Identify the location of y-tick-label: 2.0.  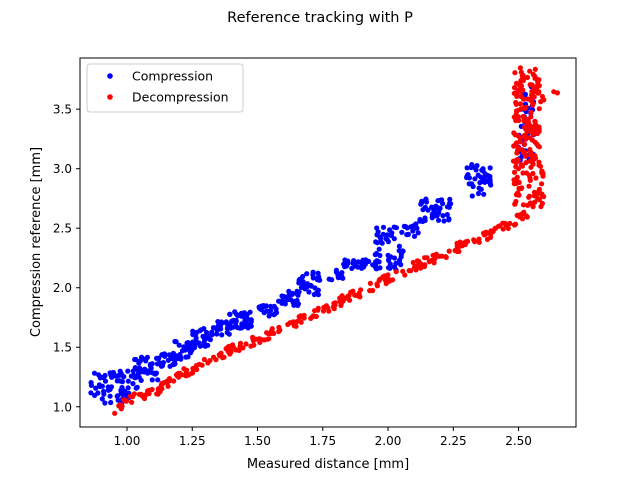
(62, 288).